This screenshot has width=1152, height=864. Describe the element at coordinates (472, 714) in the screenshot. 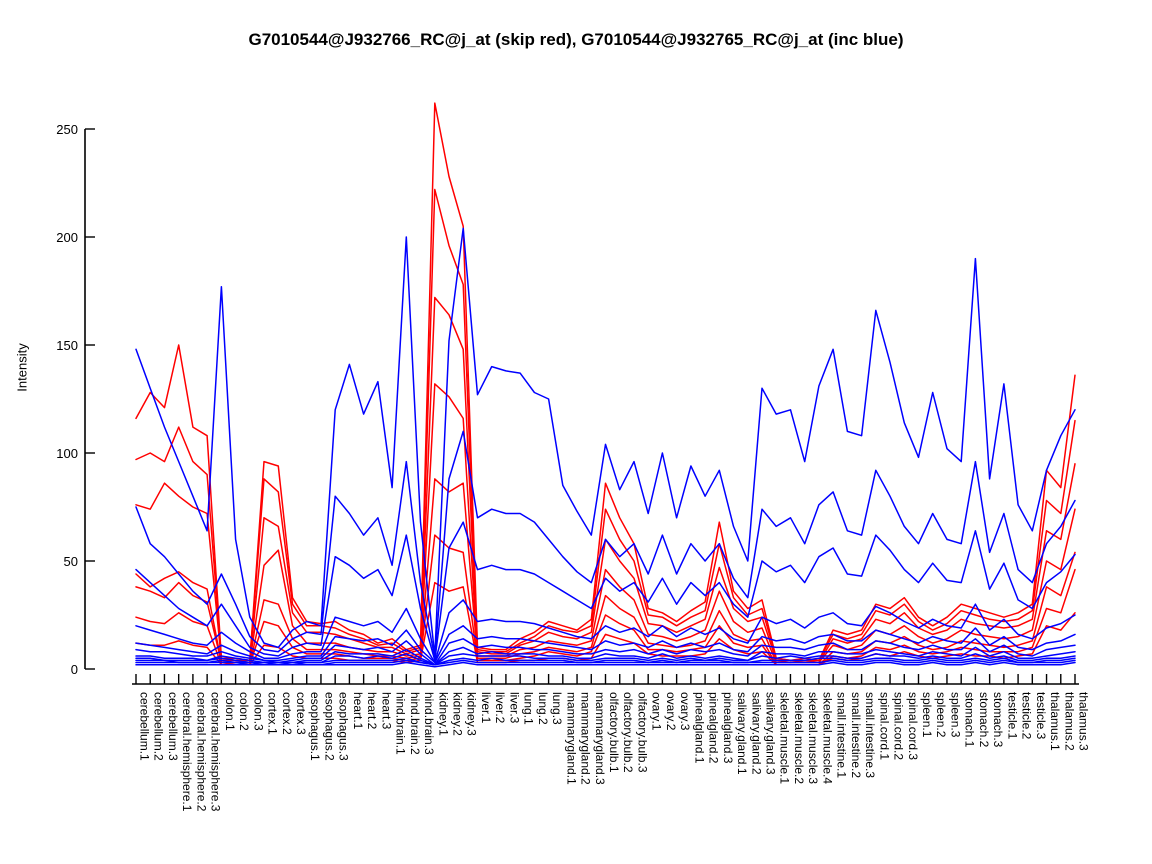

I see `x-tick-label: kidney.3` at that location.